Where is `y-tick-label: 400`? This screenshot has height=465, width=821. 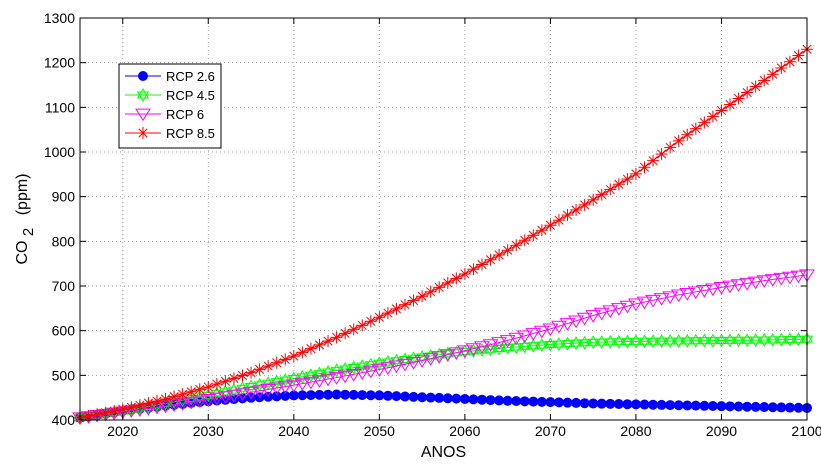
y-tick-label: 400 is located at coordinates (64, 420).